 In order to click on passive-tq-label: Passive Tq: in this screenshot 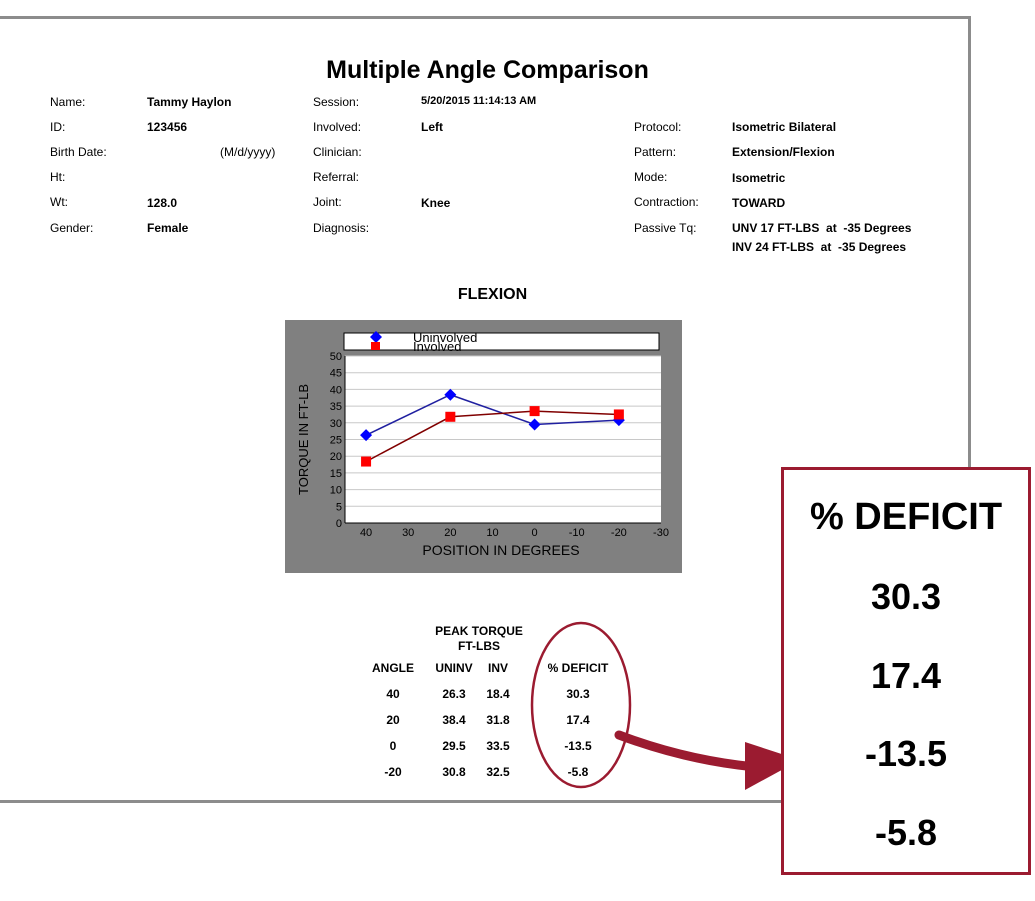, I will do `click(665, 228)`.